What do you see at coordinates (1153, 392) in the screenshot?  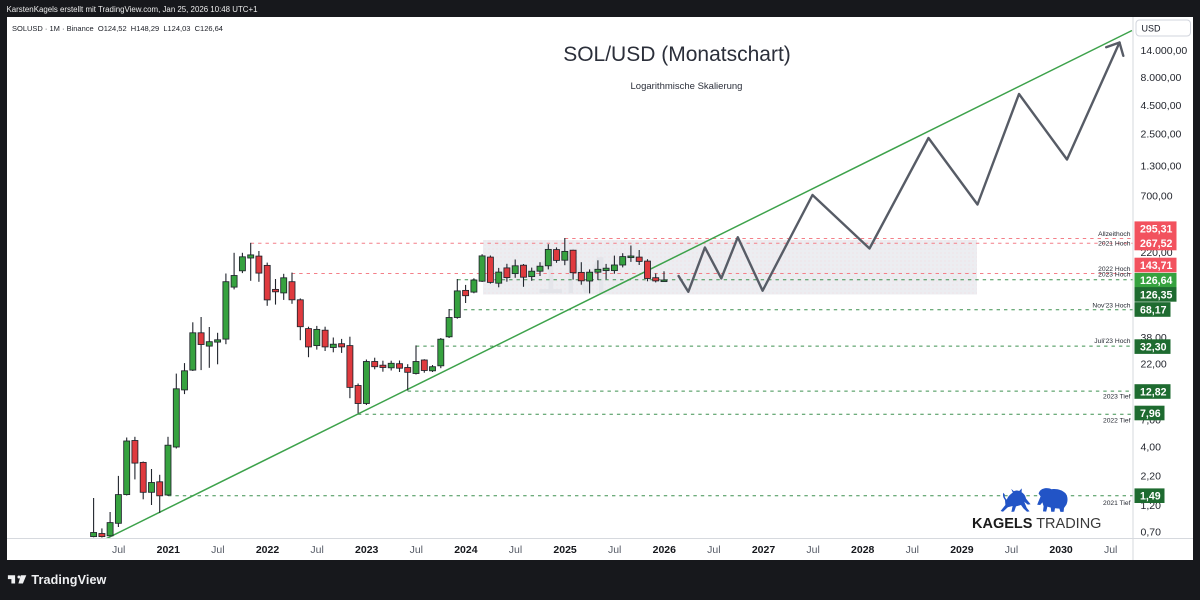 I see `svg-text: 12,82` at bounding box center [1153, 392].